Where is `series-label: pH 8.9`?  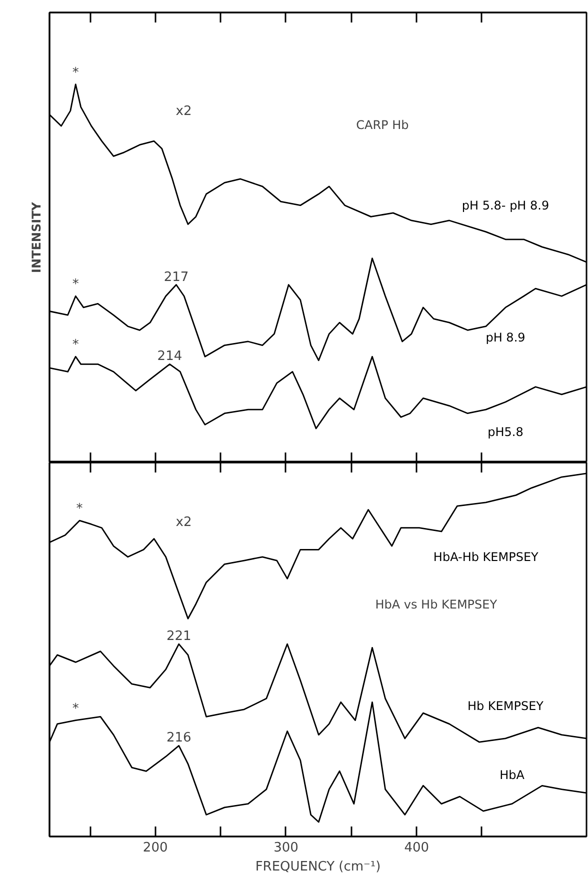 series-label: pH 8.9 is located at coordinates (506, 337).